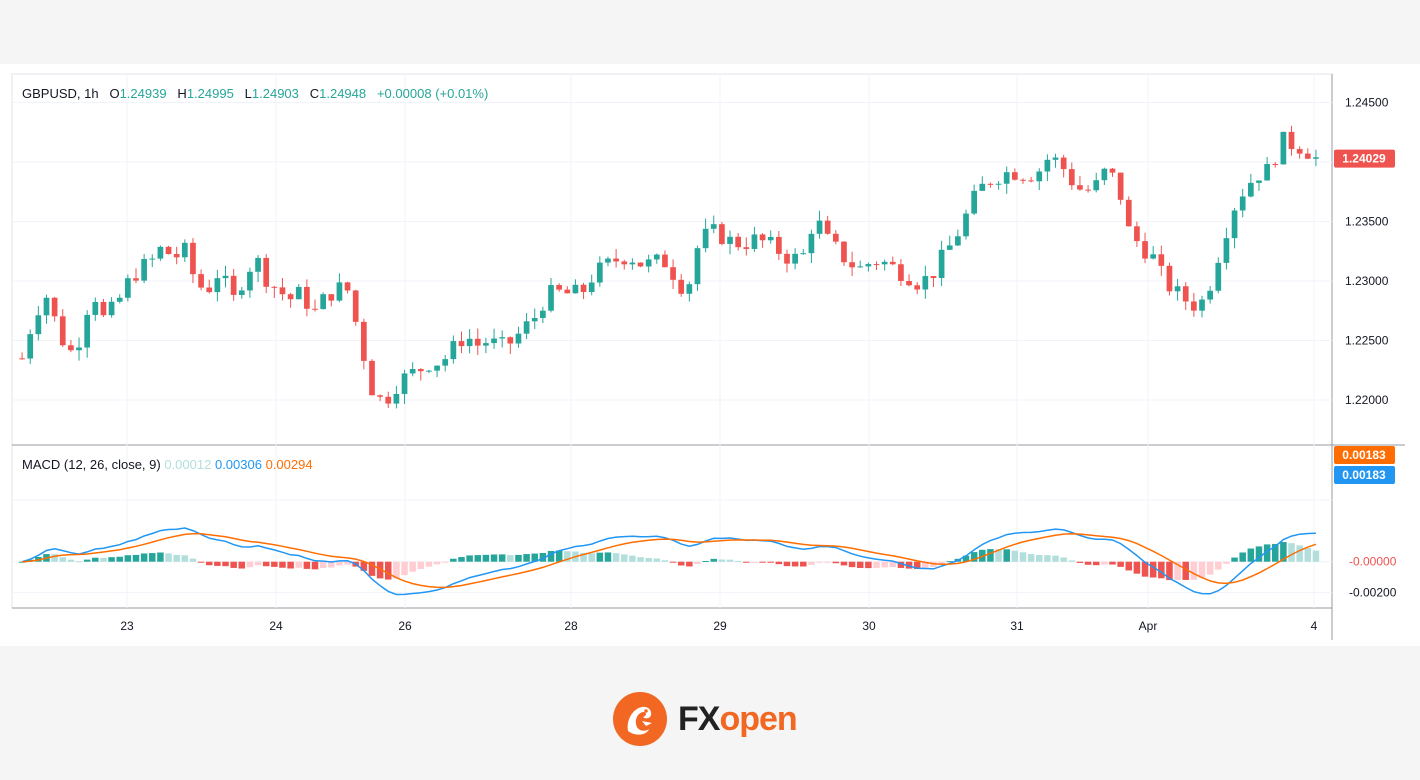 The width and height of the screenshot is (1420, 780). Describe the element at coordinates (1364, 455) in the screenshot. I see `signal-value-tag: 0.00183` at that location.